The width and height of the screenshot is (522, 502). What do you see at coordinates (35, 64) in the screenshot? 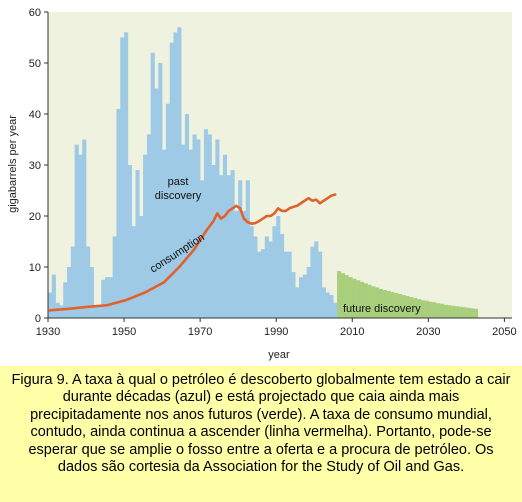
I see `y-tick-label: 50` at bounding box center [35, 64].